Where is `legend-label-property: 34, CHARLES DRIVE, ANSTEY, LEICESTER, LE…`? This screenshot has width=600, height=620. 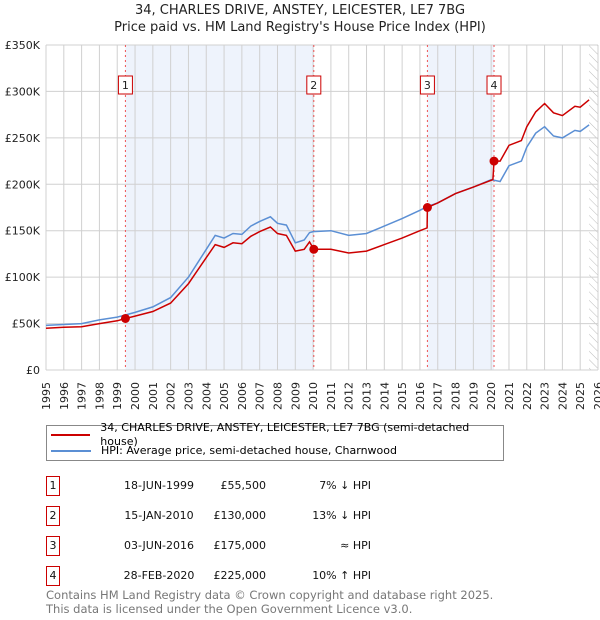
legend-label-property: 34, CHARLES DRIVE, ANSTEY, LEICESTER, LE… is located at coordinates (285, 434).